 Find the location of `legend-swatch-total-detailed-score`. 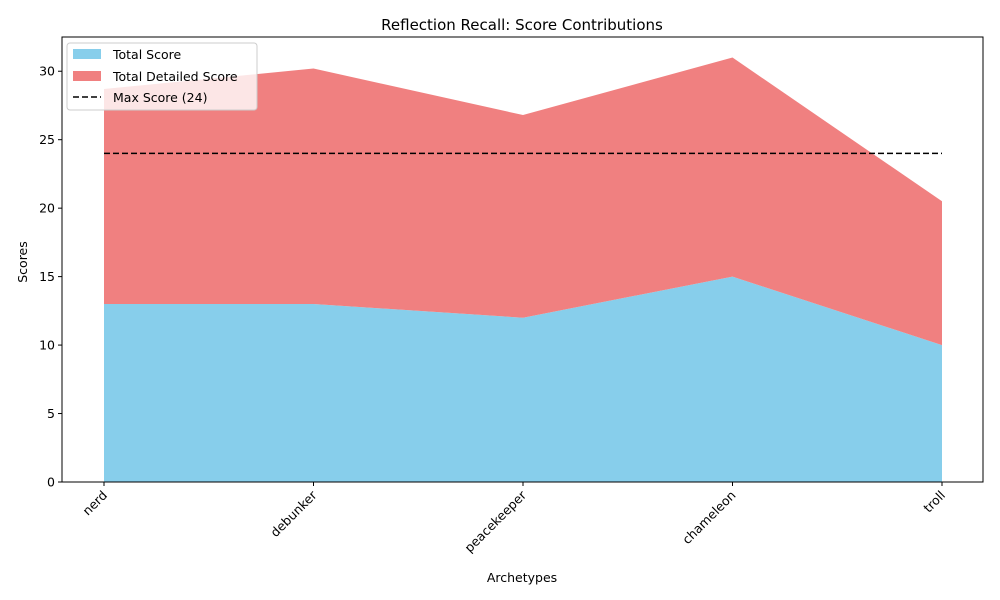

legend-swatch-total-detailed-score is located at coordinates (87, 76).